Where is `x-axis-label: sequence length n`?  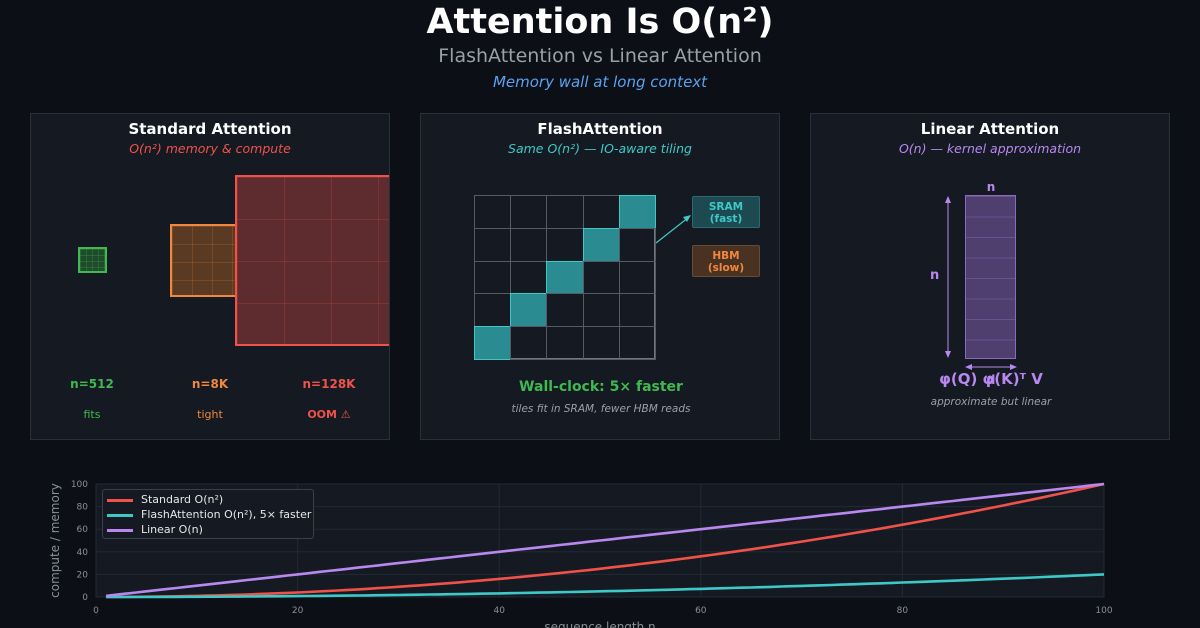 x-axis-label: sequence length n is located at coordinates (599, 624).